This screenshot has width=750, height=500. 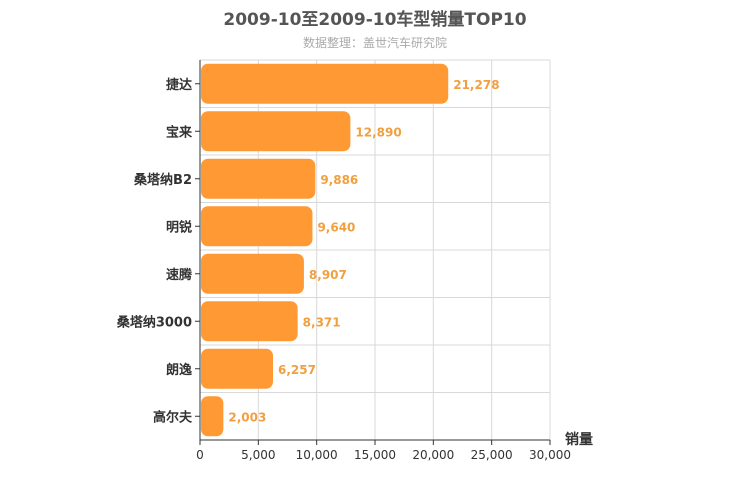 What do you see at coordinates (200, 455) in the screenshot?
I see `x-tick-label: 0` at bounding box center [200, 455].